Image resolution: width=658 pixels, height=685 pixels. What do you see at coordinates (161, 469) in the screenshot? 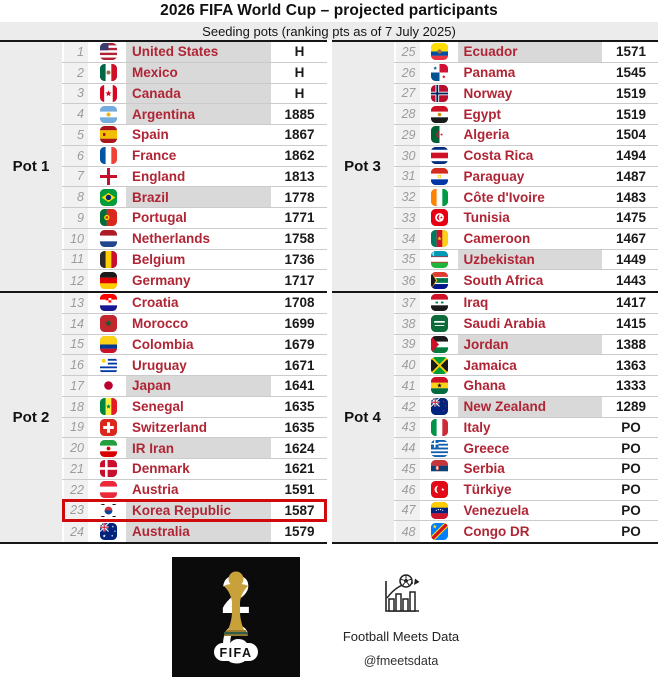
I see `team-name: Denmark` at bounding box center [161, 469].